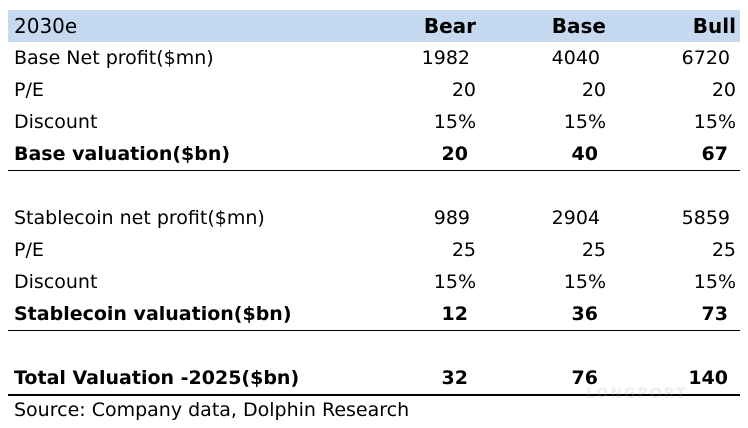  Describe the element at coordinates (374, 90) in the screenshot. I see `table-row: P/E 20 20 20` at that location.